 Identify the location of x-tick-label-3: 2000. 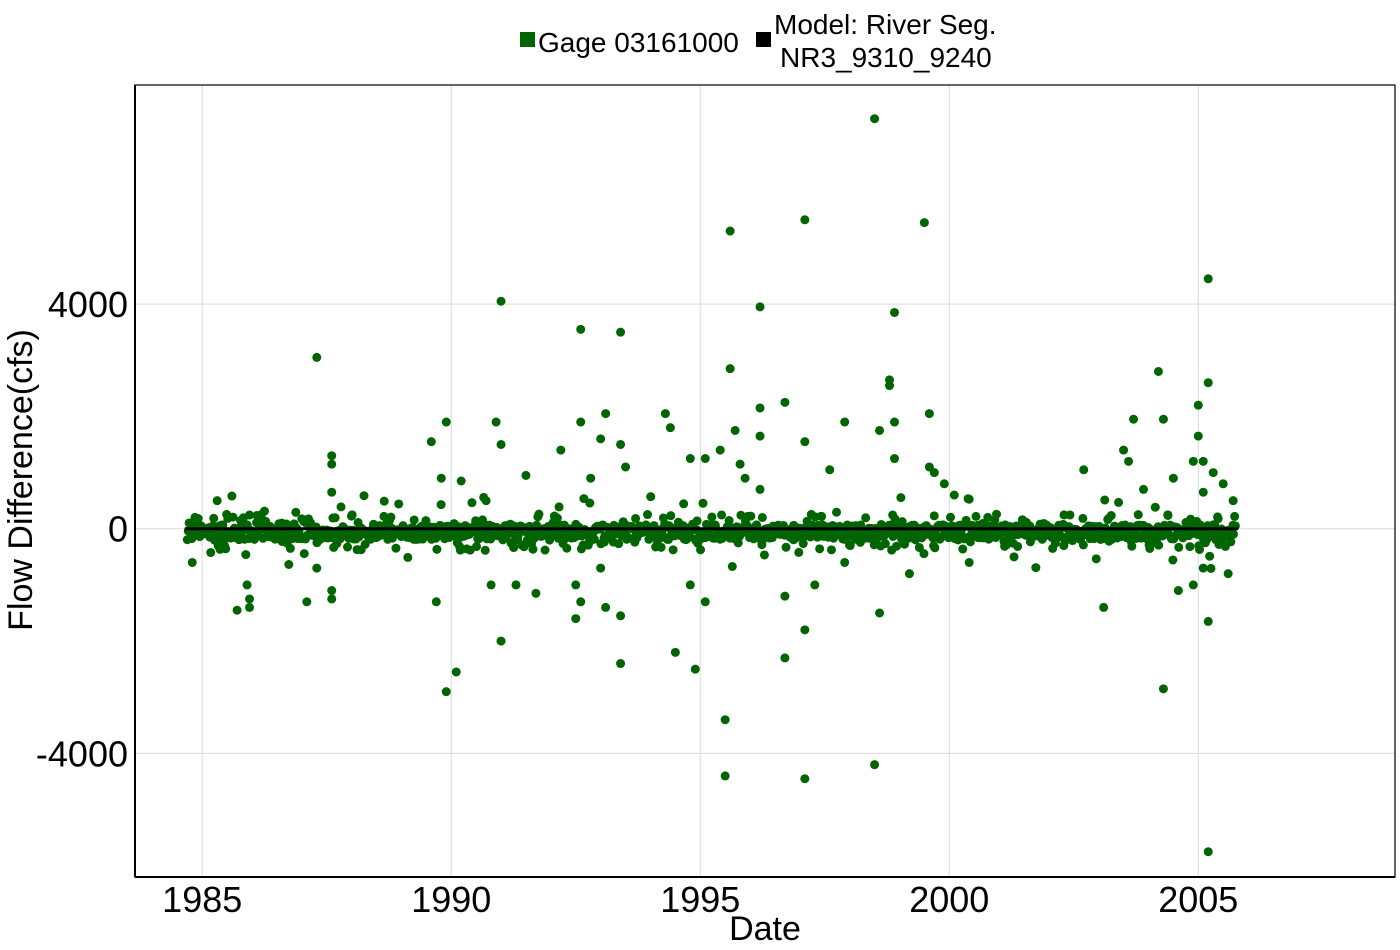
(949, 899).